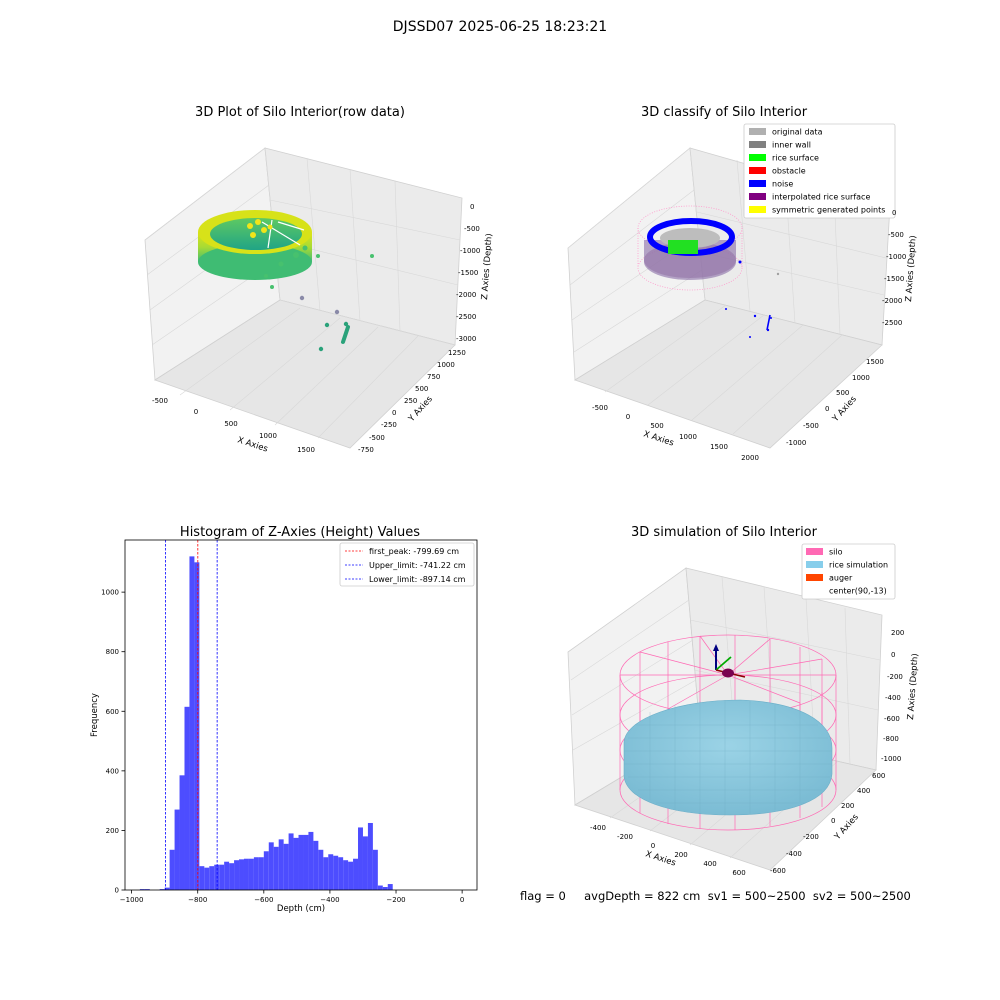  I want to click on svg-text: obstacle, so click(789, 171).